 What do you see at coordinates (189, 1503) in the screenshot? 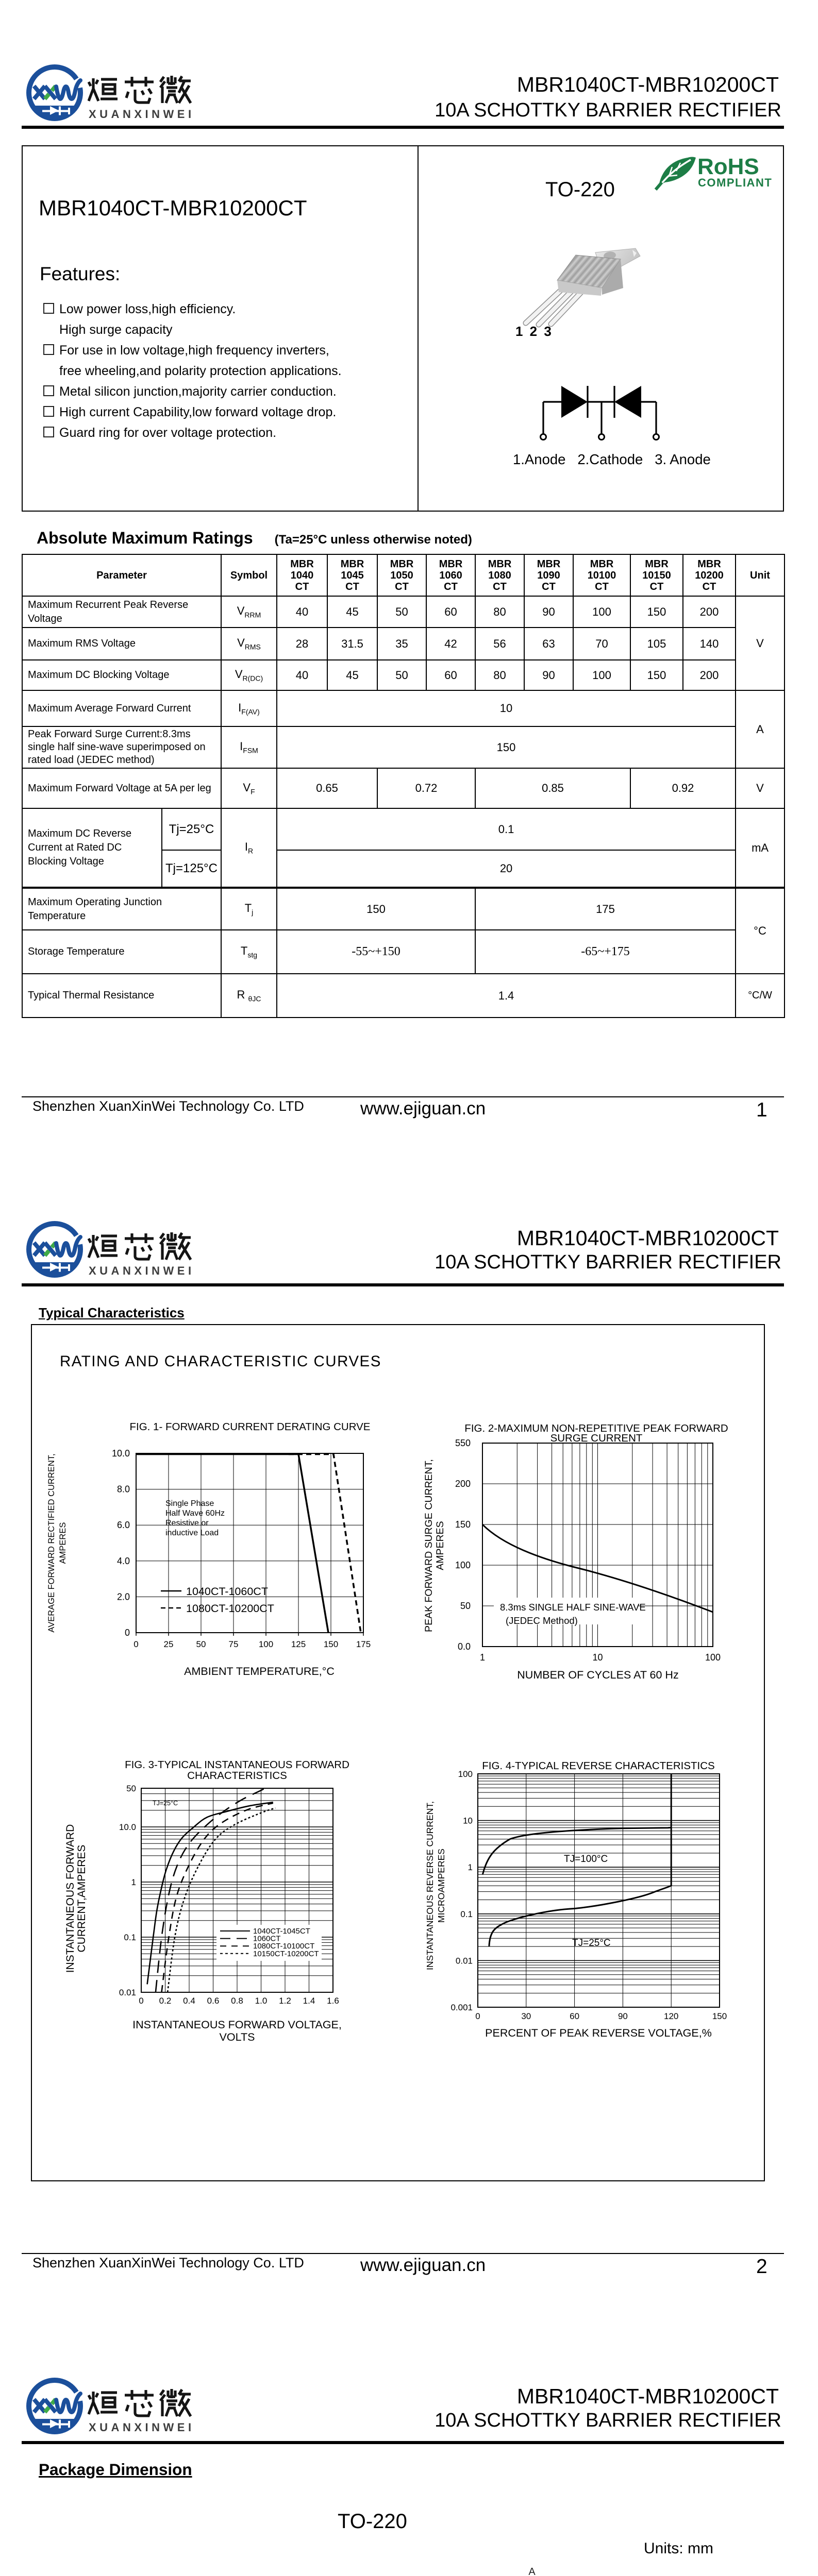
I see `svg-text: Single Phase` at bounding box center [189, 1503].